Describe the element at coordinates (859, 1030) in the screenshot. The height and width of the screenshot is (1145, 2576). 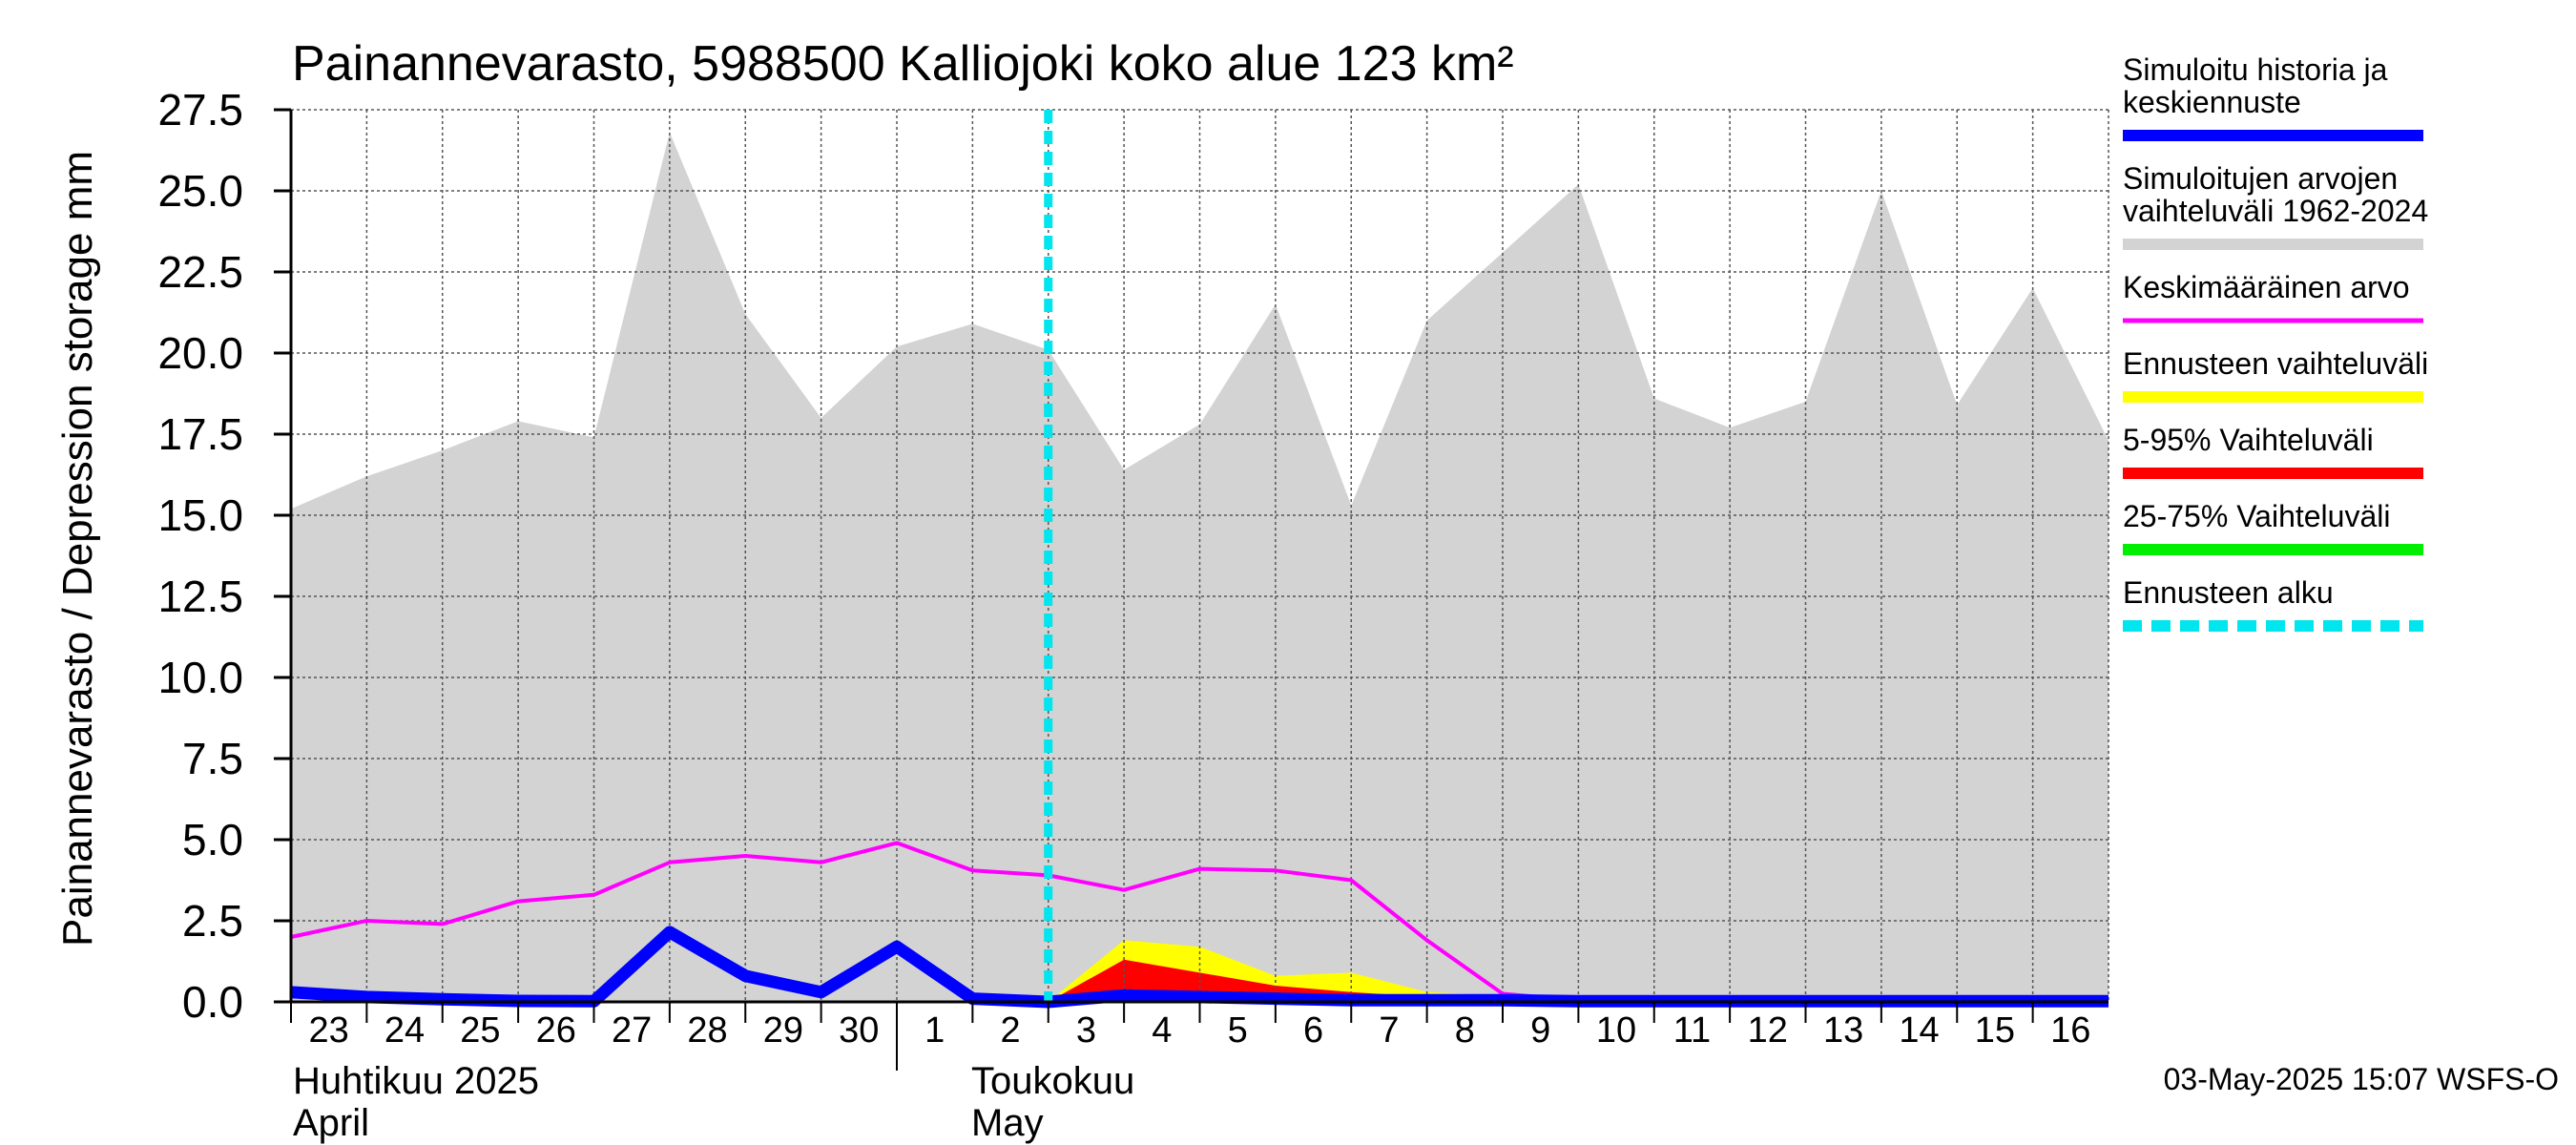
I see `x-tick-label-7: 30` at that location.